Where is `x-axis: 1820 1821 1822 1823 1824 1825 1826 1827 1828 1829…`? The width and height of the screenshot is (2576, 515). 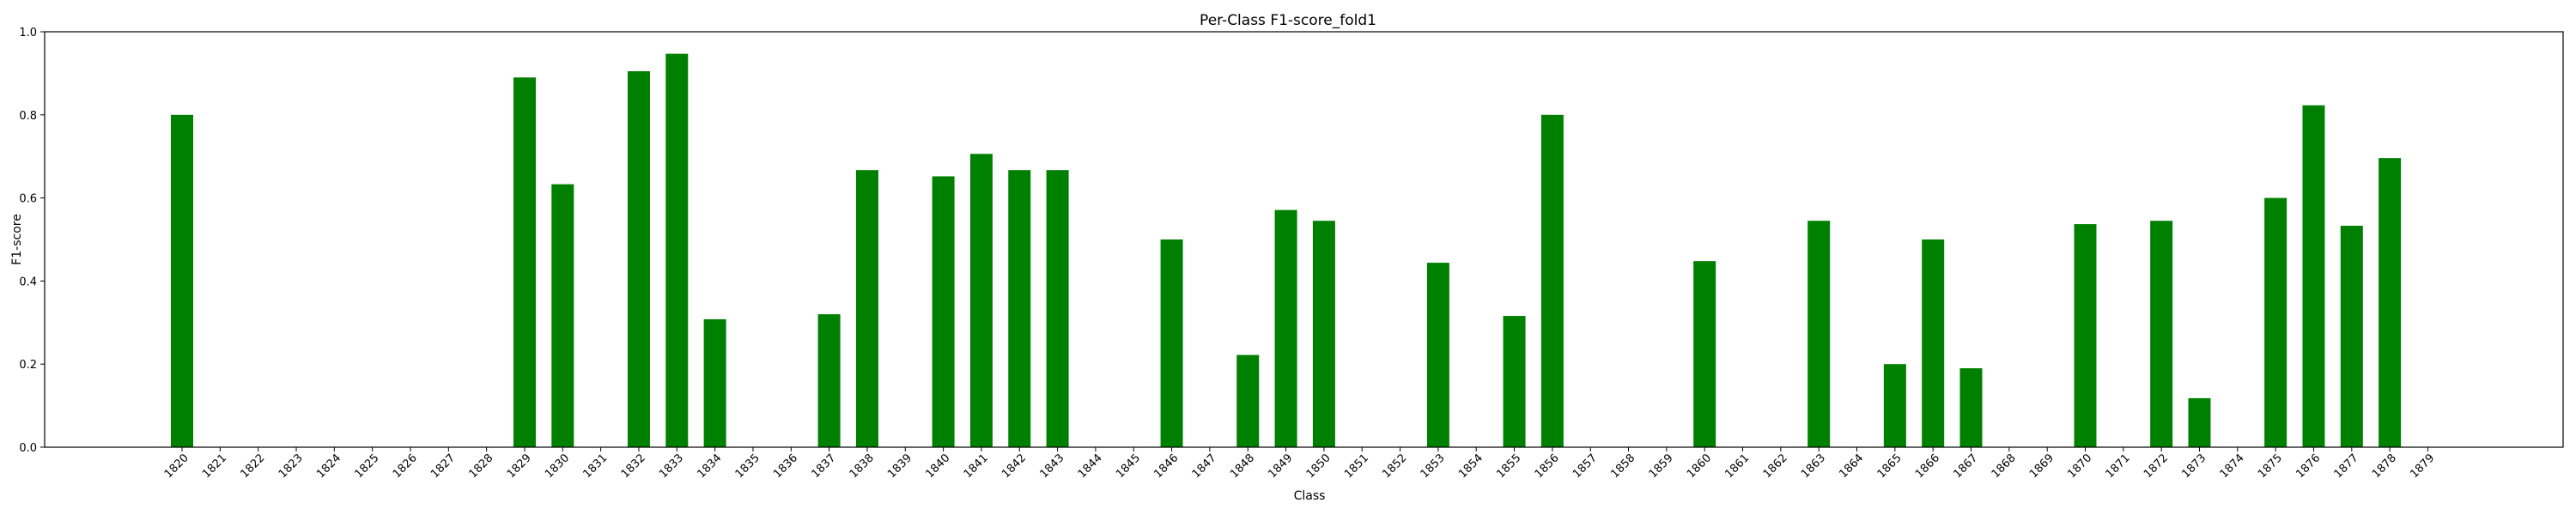 x-axis: 1820 1821 1822 1823 1824 1825 1826 1827 1828 1829… is located at coordinates (1299, 464).